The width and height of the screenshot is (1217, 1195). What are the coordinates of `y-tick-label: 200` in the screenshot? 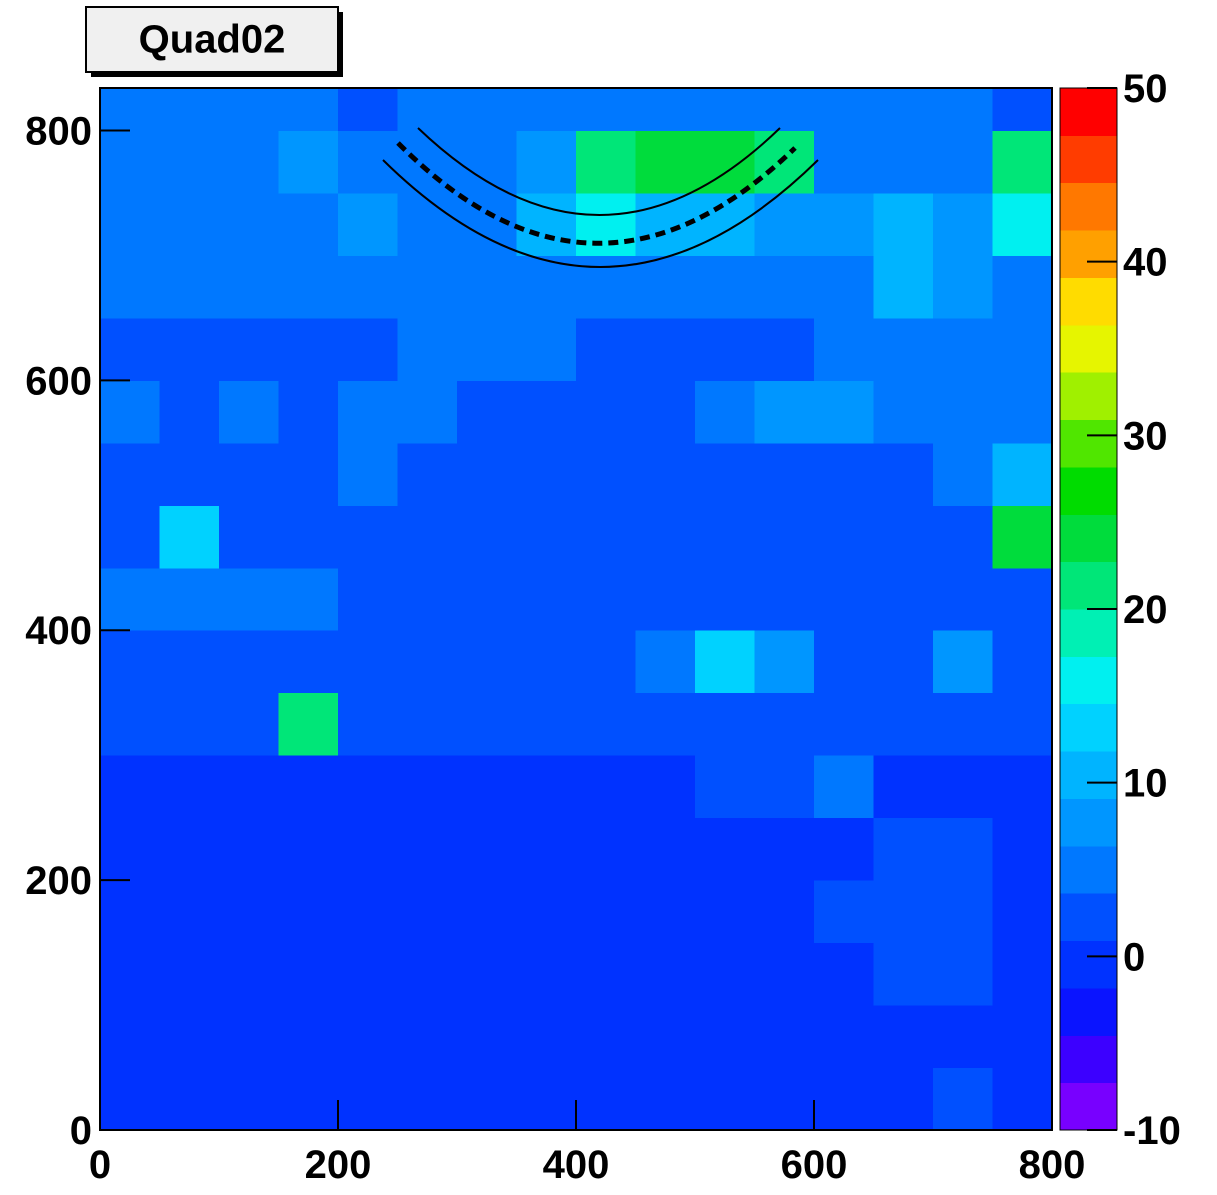 It's located at (58, 881).